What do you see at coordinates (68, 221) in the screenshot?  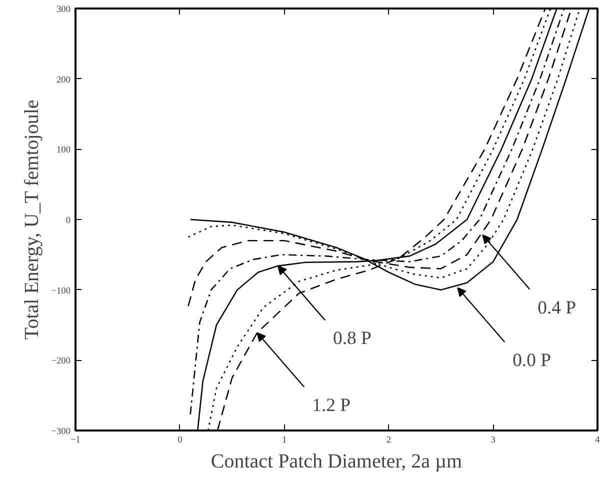 I see `y-tick-label: 0` at bounding box center [68, 221].